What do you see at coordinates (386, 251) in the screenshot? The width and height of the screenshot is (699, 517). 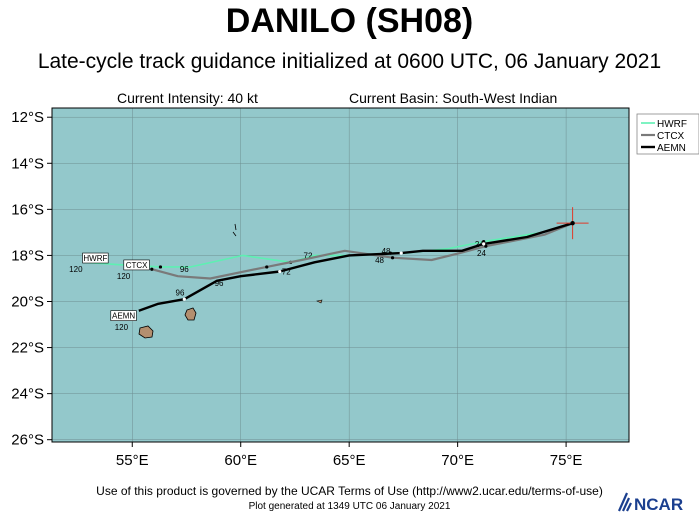 I see `tau-label-hwrf: 48` at bounding box center [386, 251].